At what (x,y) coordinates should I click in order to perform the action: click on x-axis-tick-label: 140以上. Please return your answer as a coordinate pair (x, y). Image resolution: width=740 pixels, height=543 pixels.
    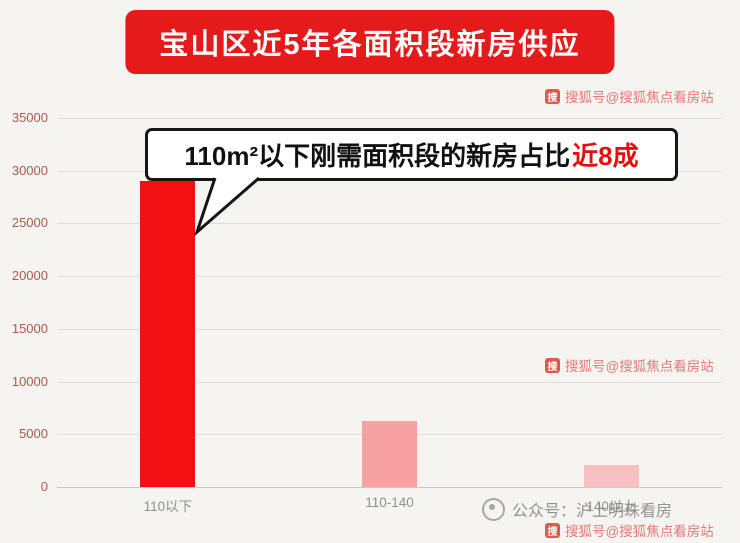
    Looking at the image, I should click on (611, 506).